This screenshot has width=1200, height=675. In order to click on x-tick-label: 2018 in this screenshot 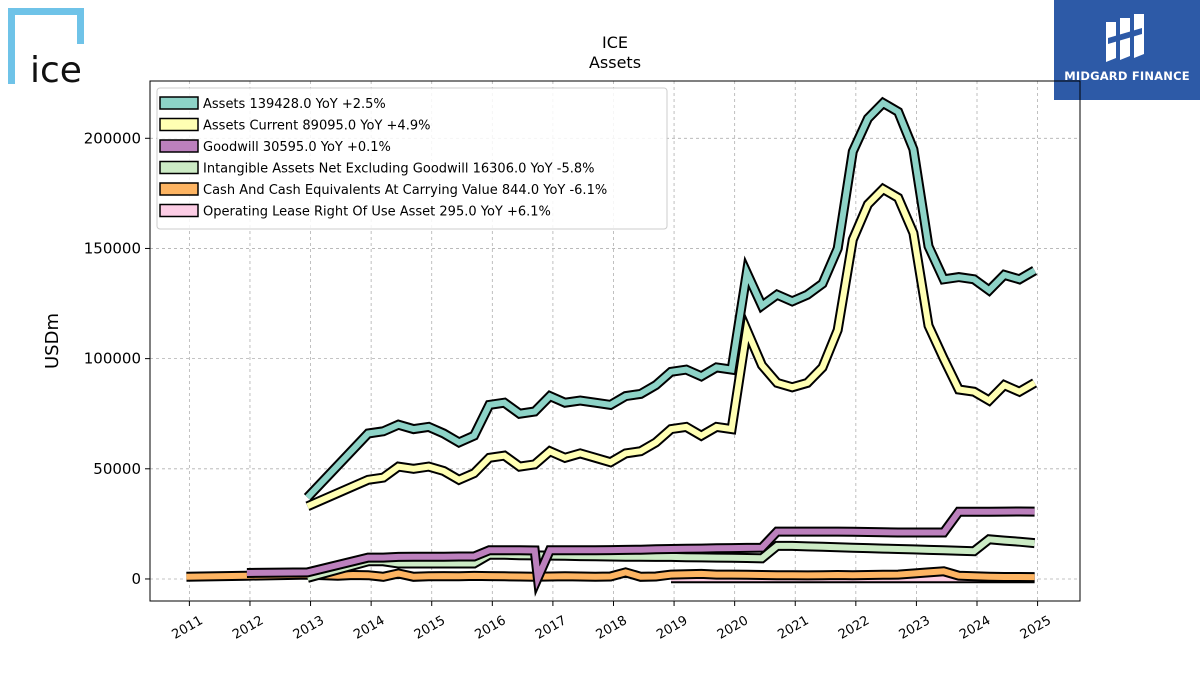, I will do `click(612, 628)`.